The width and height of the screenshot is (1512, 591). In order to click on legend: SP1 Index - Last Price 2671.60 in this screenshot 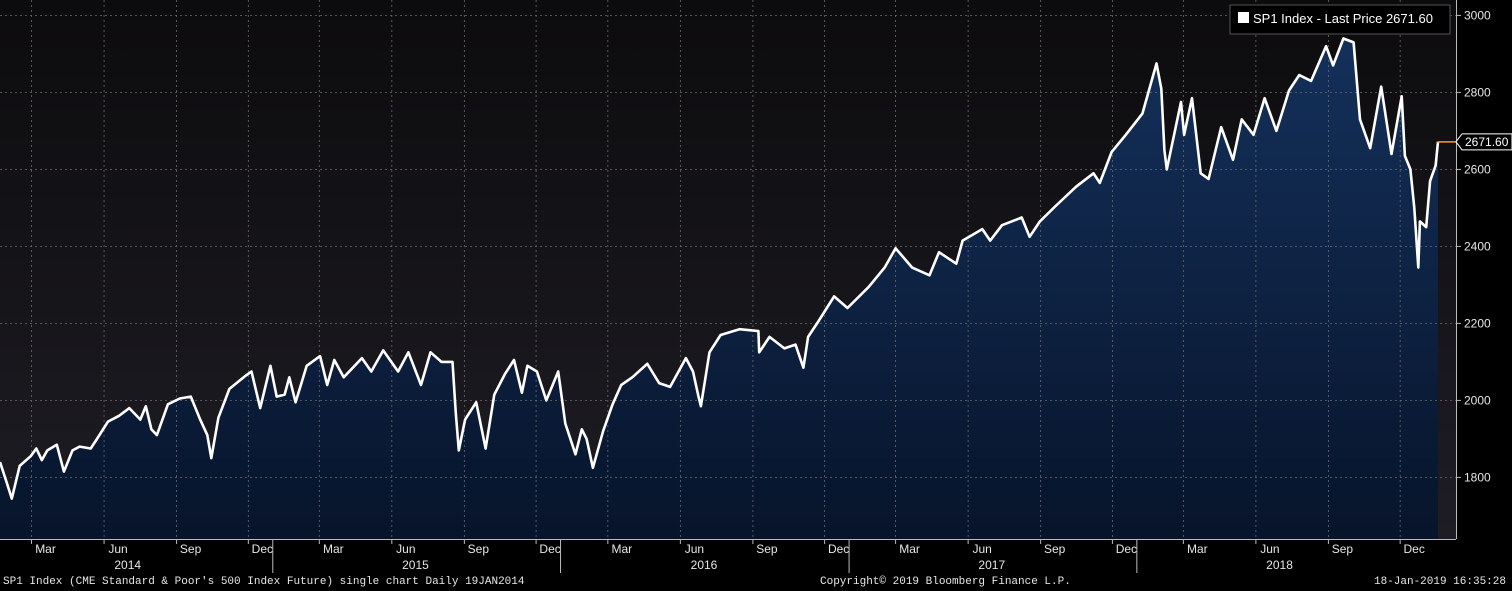, I will do `click(1340, 19)`.